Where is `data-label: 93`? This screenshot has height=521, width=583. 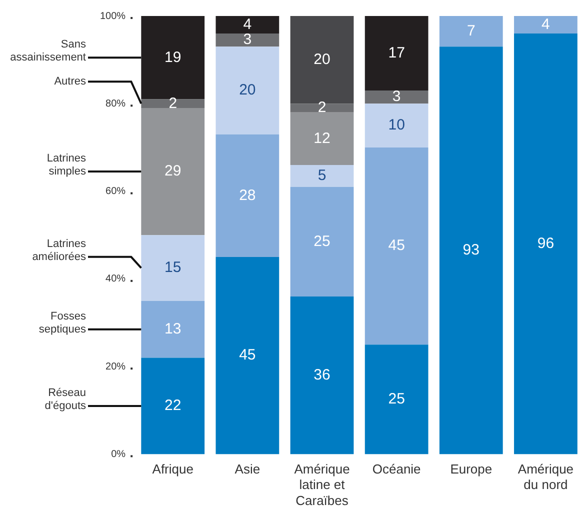
data-label: 93 is located at coordinates (471, 250).